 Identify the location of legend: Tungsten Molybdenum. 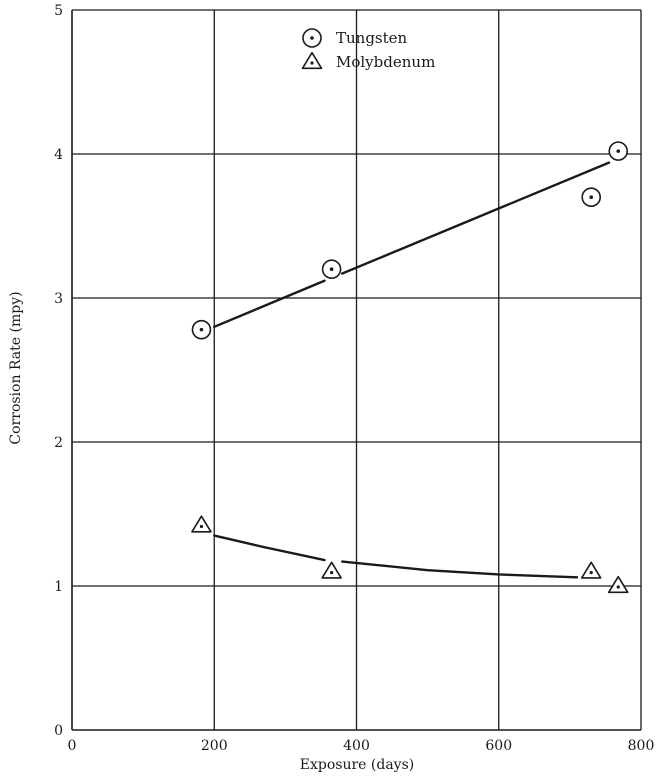
(368, 49).